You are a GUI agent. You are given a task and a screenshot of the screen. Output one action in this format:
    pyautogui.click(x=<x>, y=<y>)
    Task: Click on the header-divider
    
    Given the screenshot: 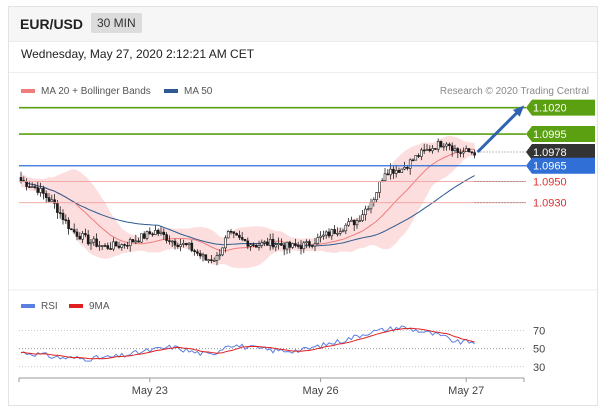 What is the action you would take?
    pyautogui.click(x=303, y=72)
    